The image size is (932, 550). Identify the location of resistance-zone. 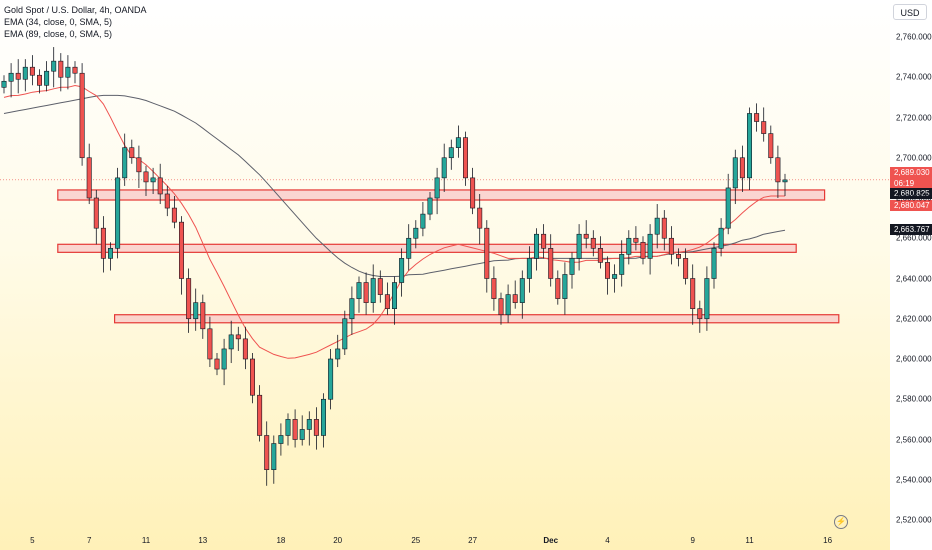
(441, 195).